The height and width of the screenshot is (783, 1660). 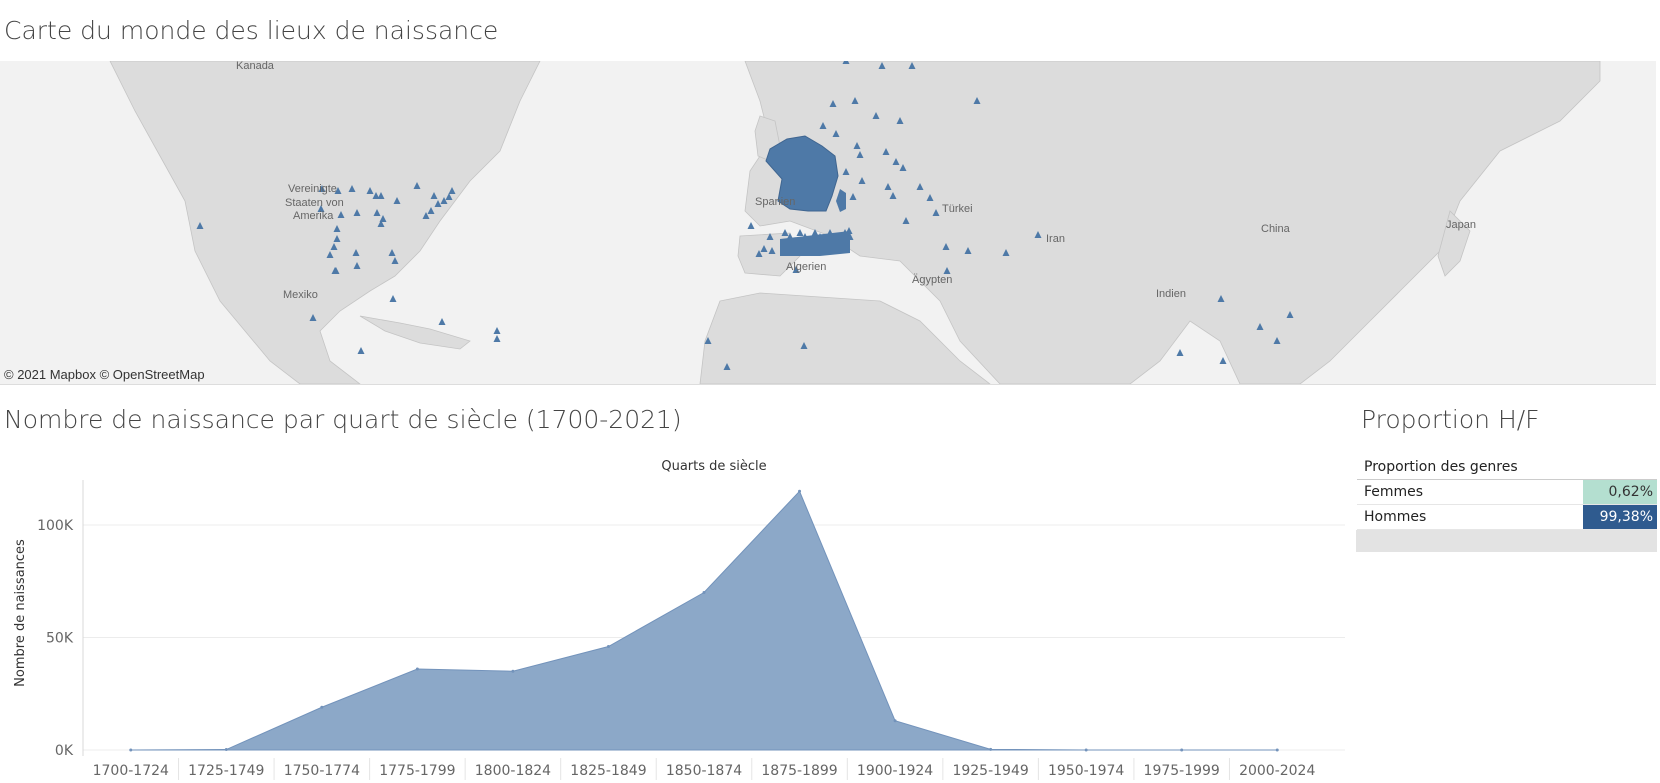 What do you see at coordinates (104, 374) in the screenshot?
I see `map-attribution: © 2021 Mapbox © OpenStreetMap` at bounding box center [104, 374].